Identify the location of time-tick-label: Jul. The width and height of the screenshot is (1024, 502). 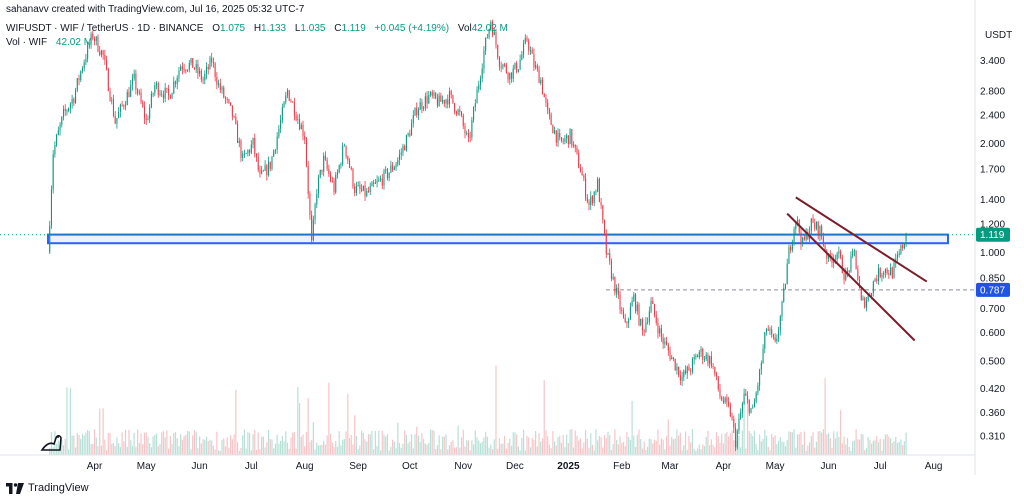
(251, 466).